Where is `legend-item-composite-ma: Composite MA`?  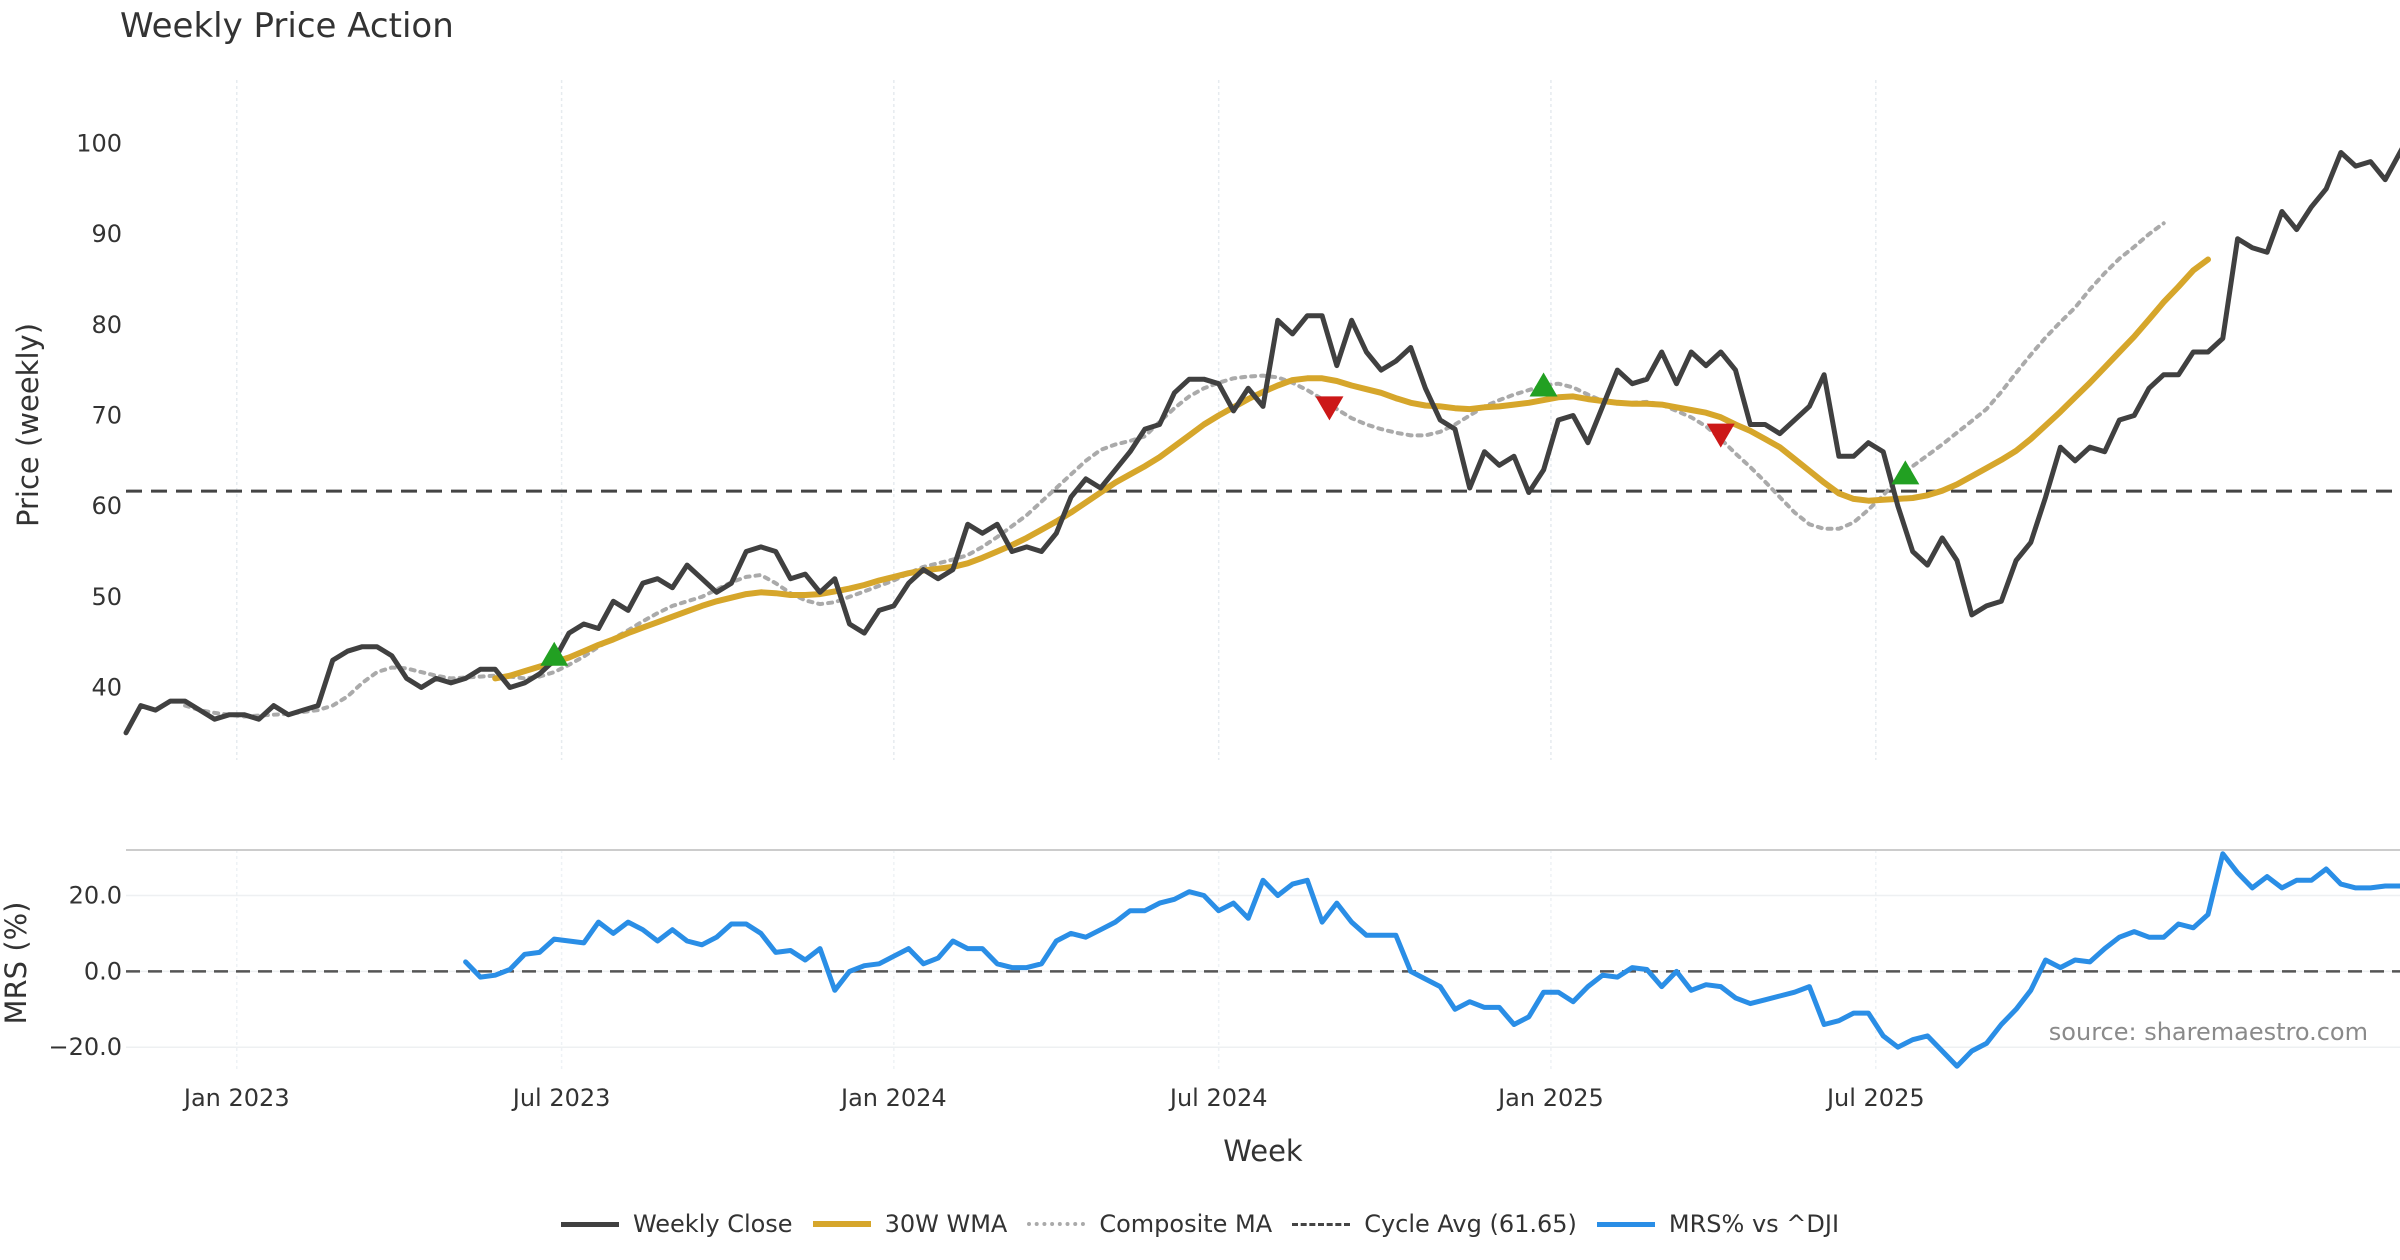
legend-item-composite-ma: Composite MA is located at coordinates (1149, 1224).